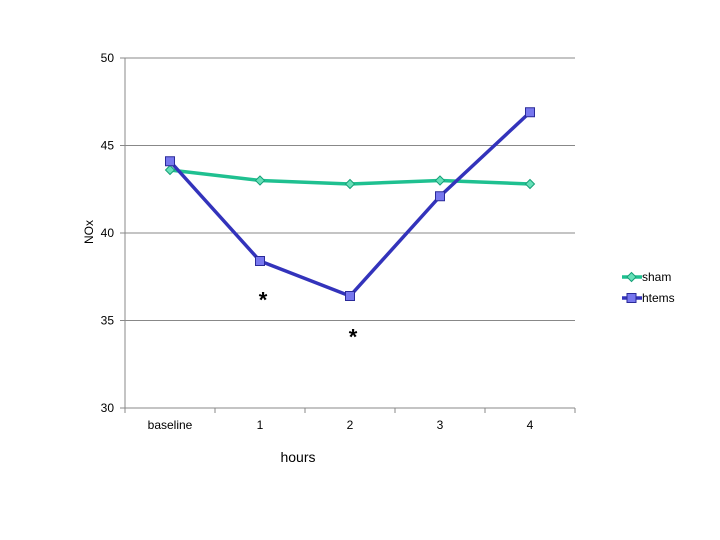  Describe the element at coordinates (170, 425) in the screenshot. I see `x-tick-label: baseline` at that location.